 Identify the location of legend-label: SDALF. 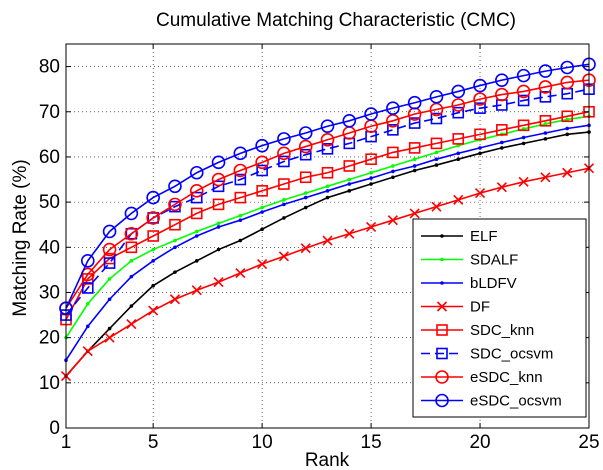
(494, 260).